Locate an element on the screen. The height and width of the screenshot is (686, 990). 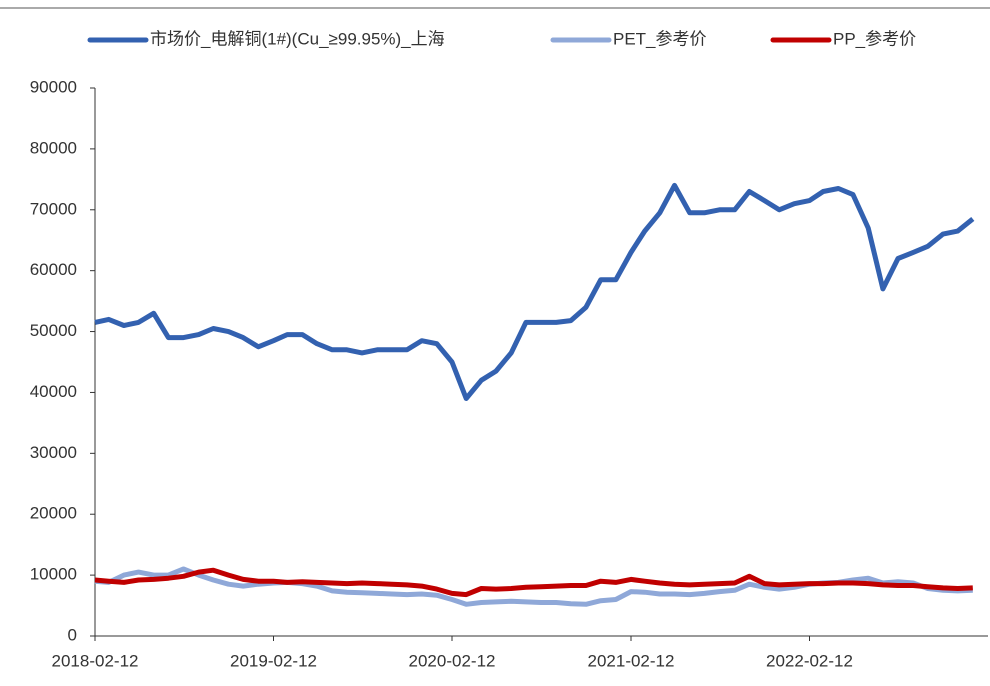
y-tick-label: 40000 is located at coordinates (53, 391).